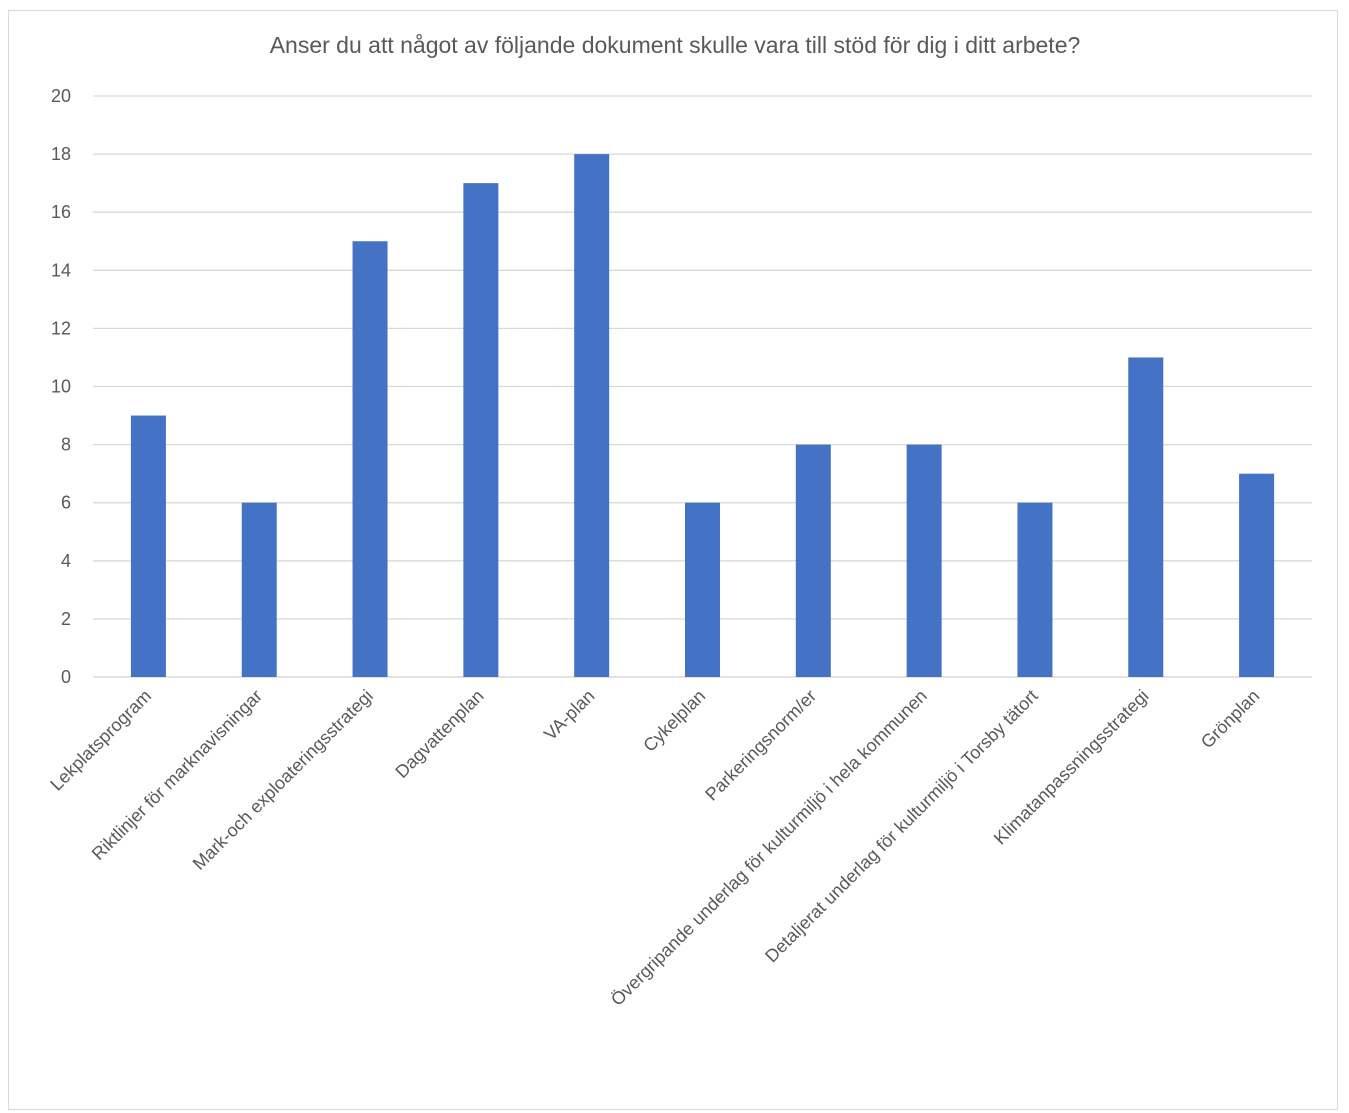 This screenshot has width=1349, height=1113. What do you see at coordinates (61, 96) in the screenshot?
I see `y-tick-label: 20` at bounding box center [61, 96].